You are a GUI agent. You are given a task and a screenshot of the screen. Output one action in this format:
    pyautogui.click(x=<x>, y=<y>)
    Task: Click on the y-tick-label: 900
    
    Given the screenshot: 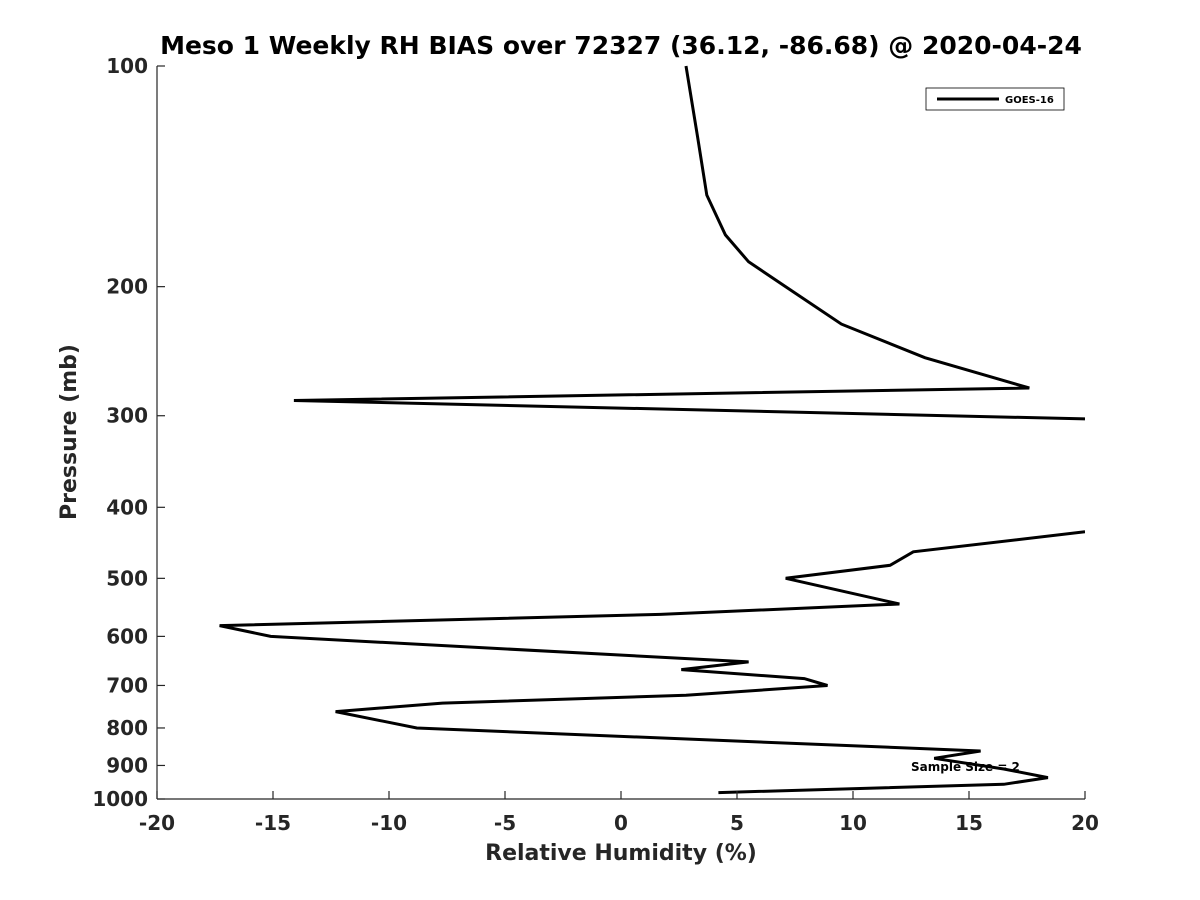 What is the action you would take?
    pyautogui.click(x=127, y=765)
    